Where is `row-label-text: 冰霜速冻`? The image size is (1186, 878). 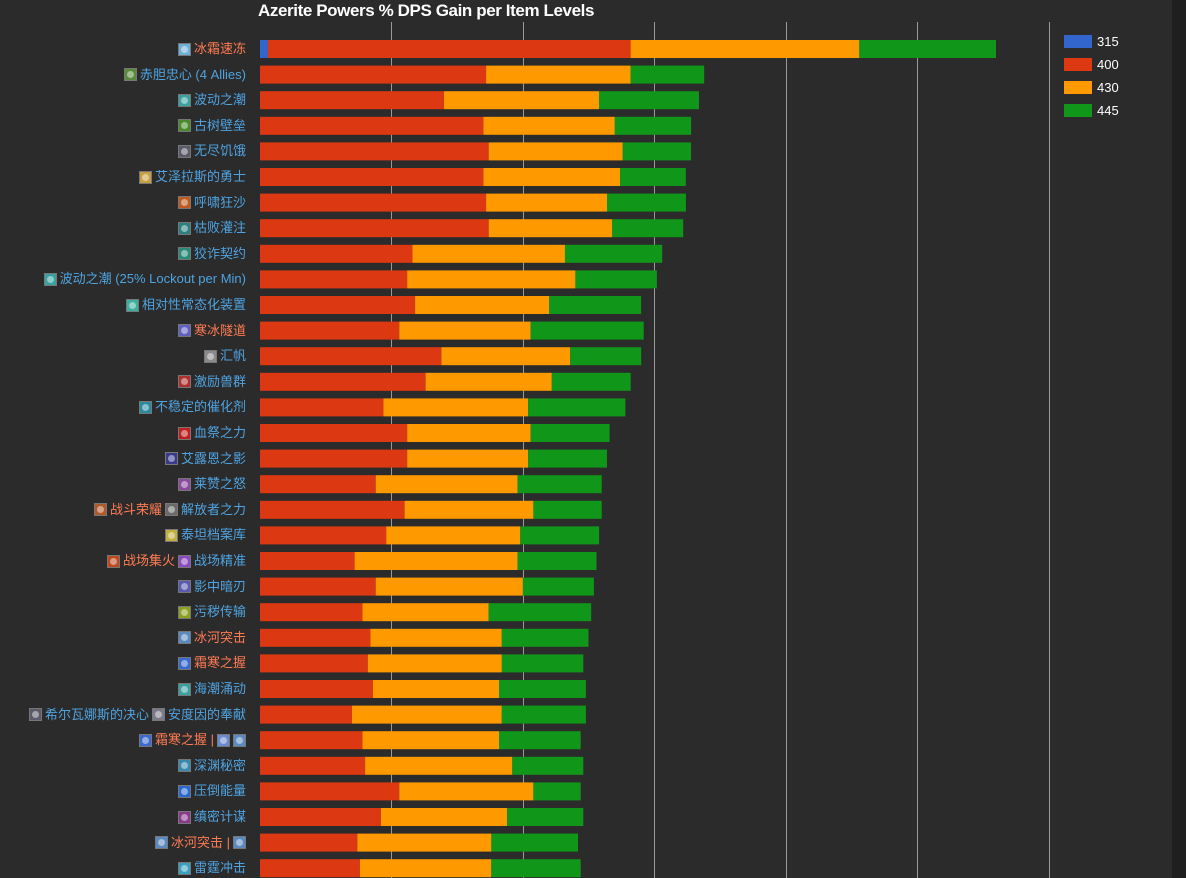
row-label-text: 冰霜速冻 is located at coordinates (219, 48).